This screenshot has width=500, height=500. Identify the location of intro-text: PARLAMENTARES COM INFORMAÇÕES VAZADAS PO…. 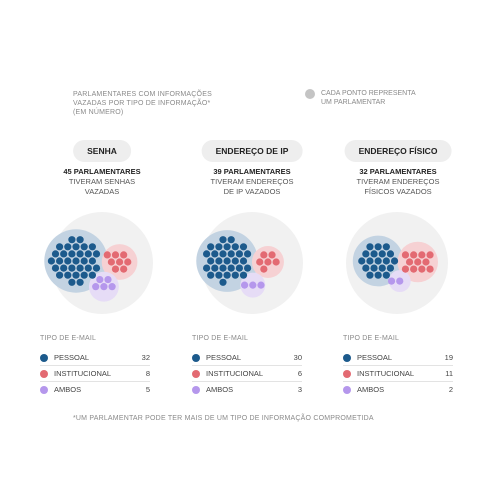
(142, 103).